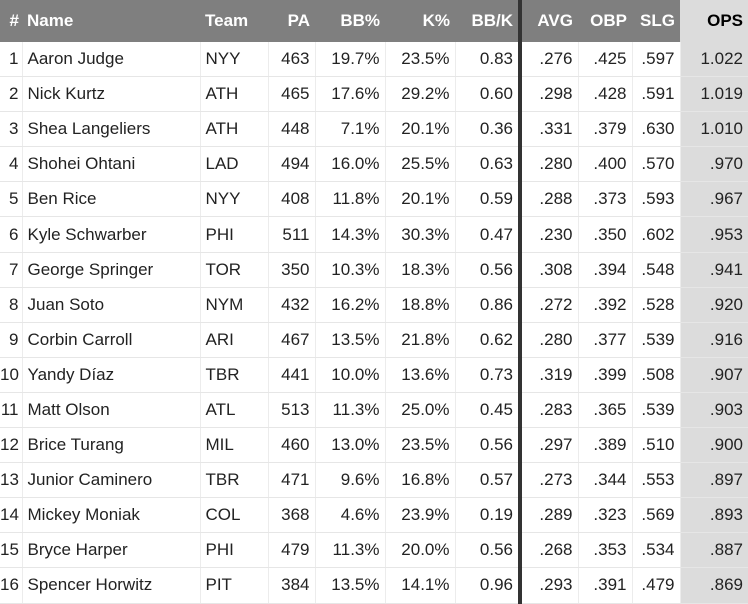 The height and width of the screenshot is (604, 748). What do you see at coordinates (291, 199) in the screenshot?
I see `pa-cell: 408` at bounding box center [291, 199].